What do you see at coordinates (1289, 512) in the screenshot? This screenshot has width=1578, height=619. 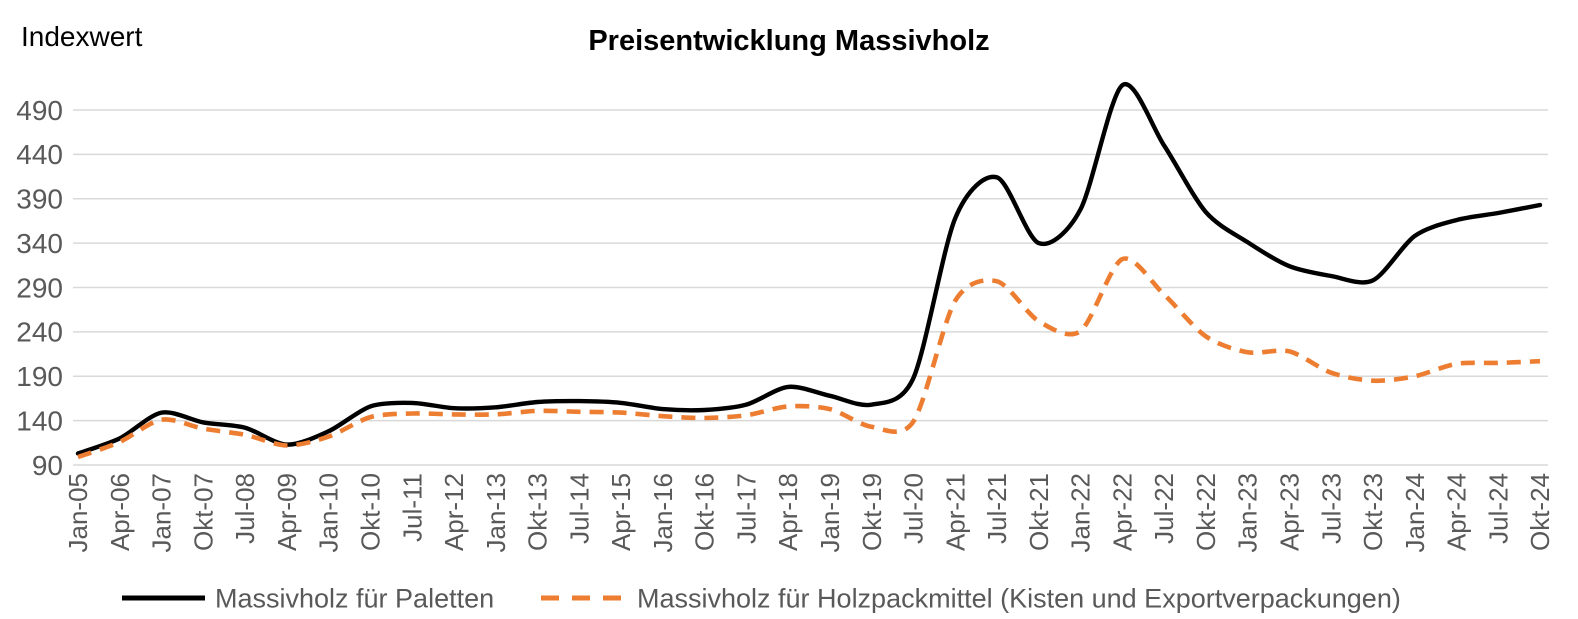 I see `x-tick-label: Apr-23` at bounding box center [1289, 512].